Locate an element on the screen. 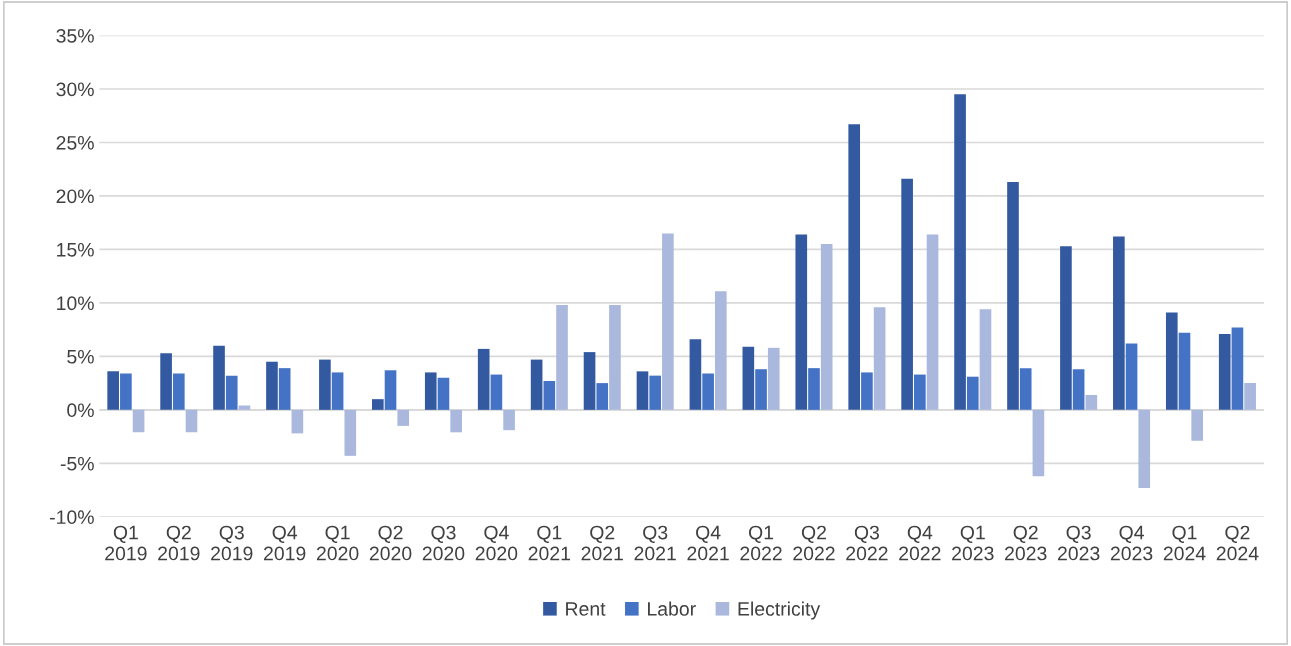 Image resolution: width=1291 pixels, height=646 pixels. x-tick-label: Q4 2022 is located at coordinates (920, 543).